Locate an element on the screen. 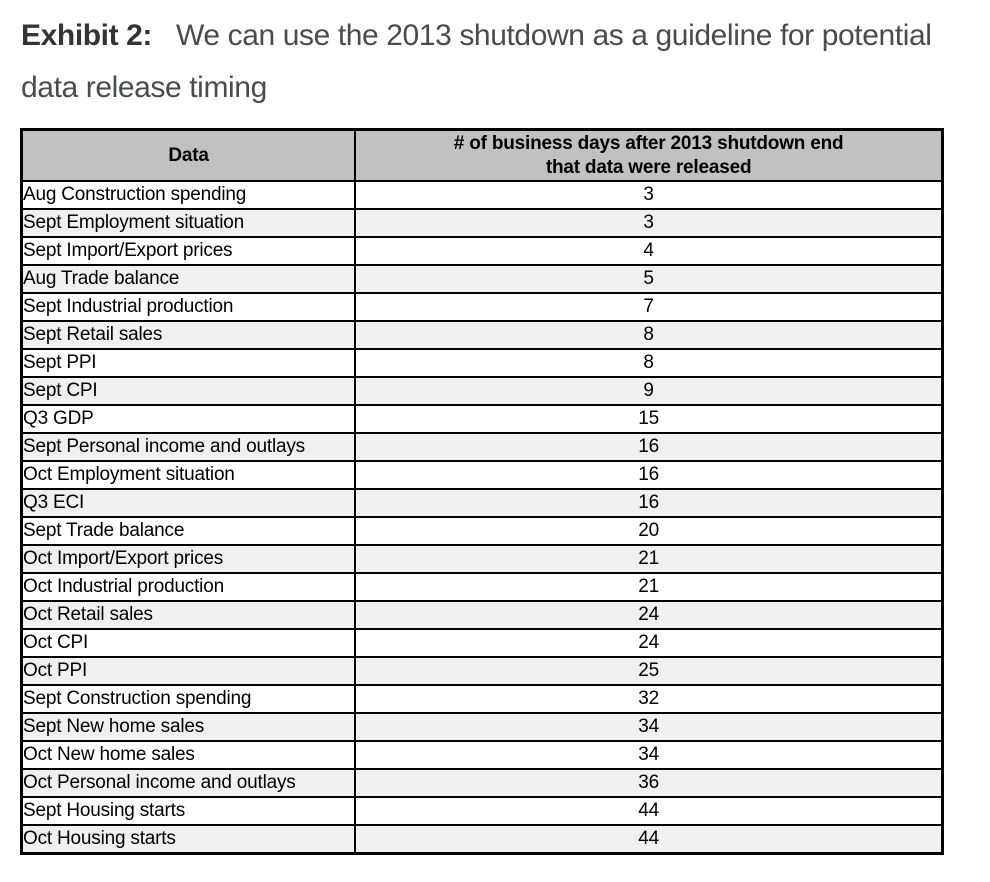 The height and width of the screenshot is (882, 990). table-row: Oct Import/Export prices 21 is located at coordinates (482, 559).